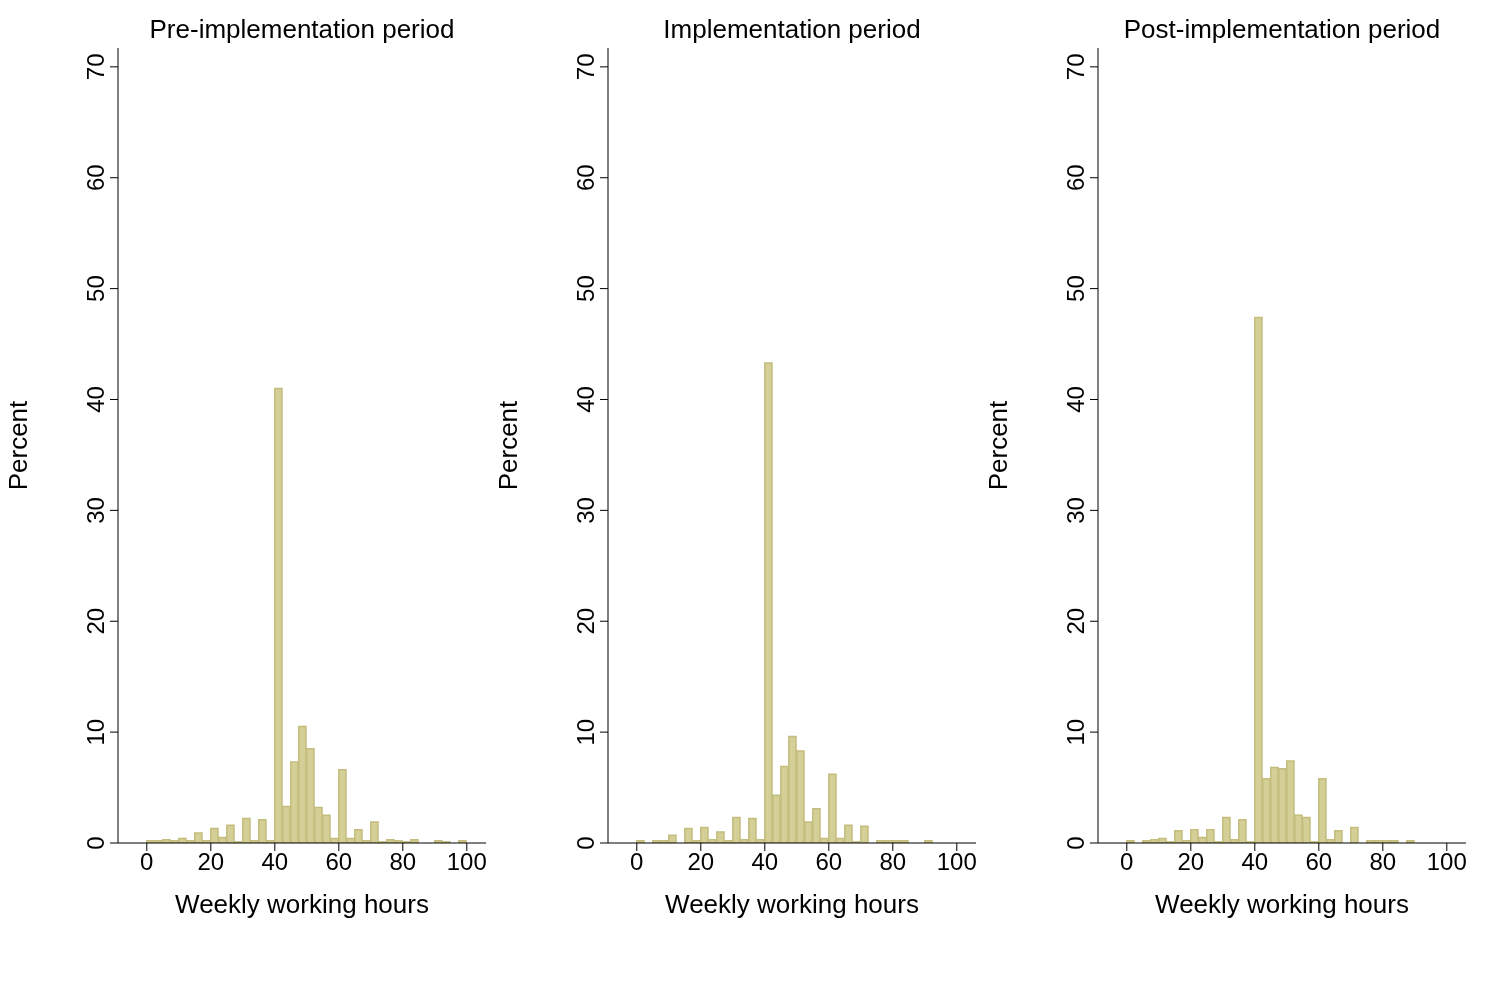 This screenshot has width=1488, height=991. Describe the element at coordinates (792, 29) in the screenshot. I see `chart-title: Implementation period` at that location.